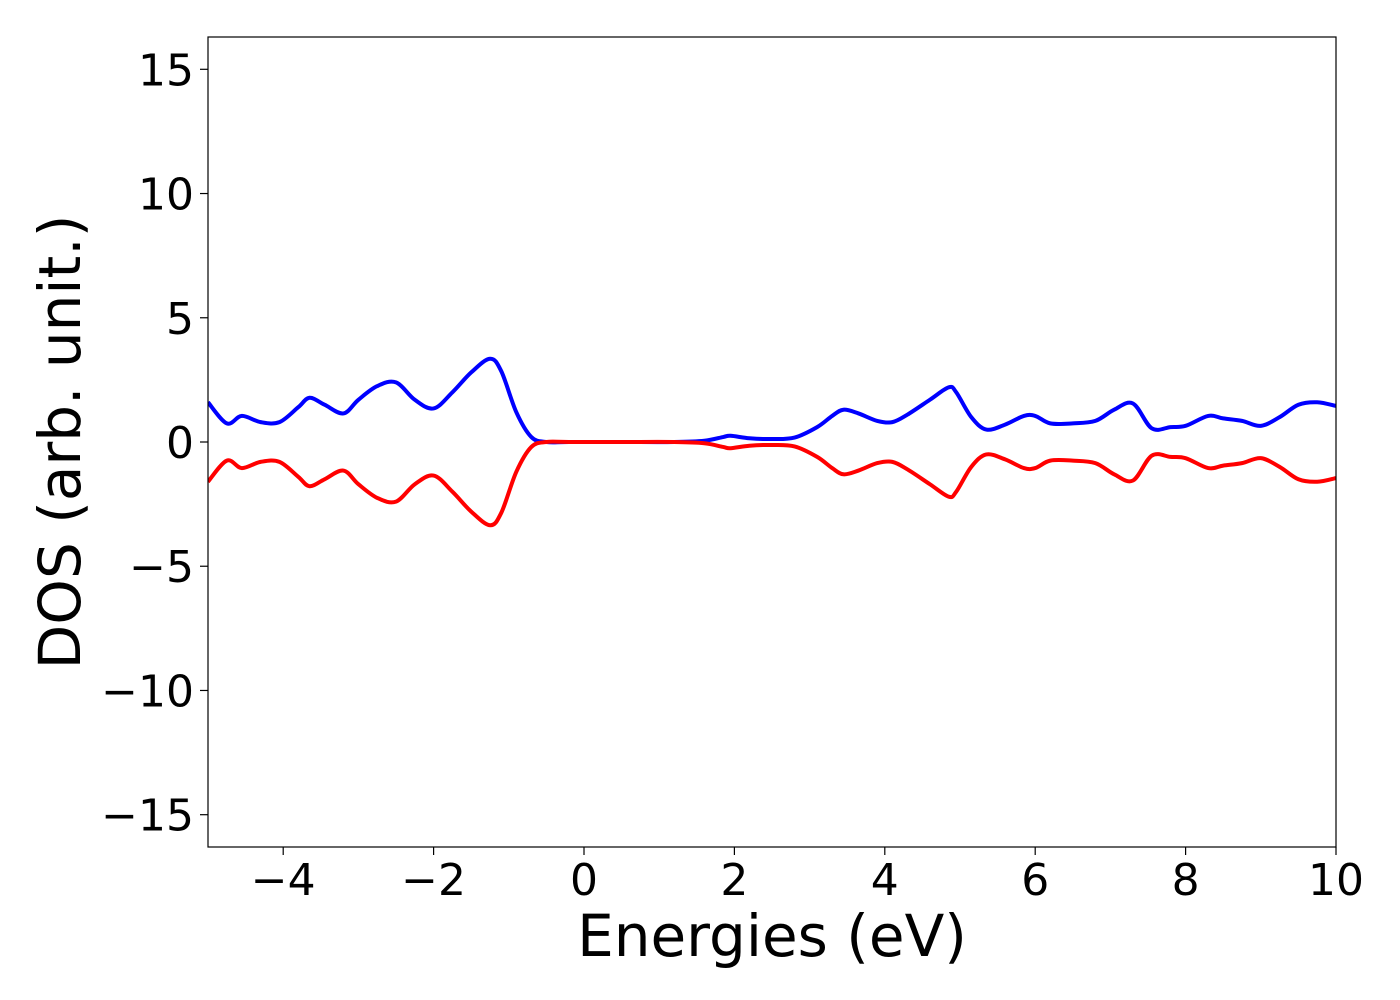 The image size is (1400, 1000). Describe the element at coordinates (180, 319) in the screenshot. I see `y-tick-label: 5` at that location.